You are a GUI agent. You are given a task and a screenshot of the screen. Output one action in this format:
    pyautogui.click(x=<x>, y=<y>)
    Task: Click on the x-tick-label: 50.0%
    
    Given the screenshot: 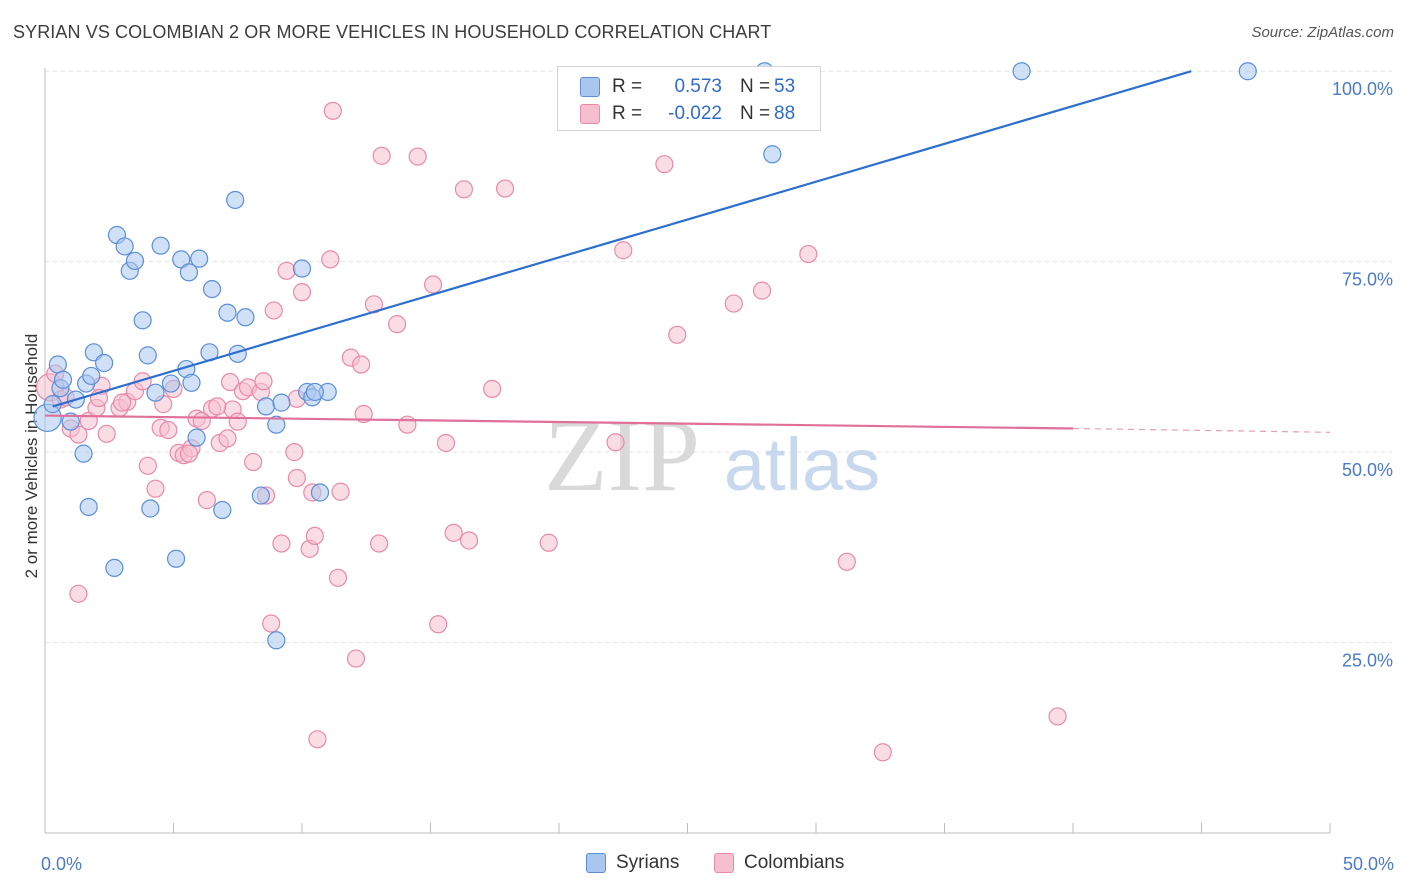 What is the action you would take?
    pyautogui.click(x=1368, y=864)
    